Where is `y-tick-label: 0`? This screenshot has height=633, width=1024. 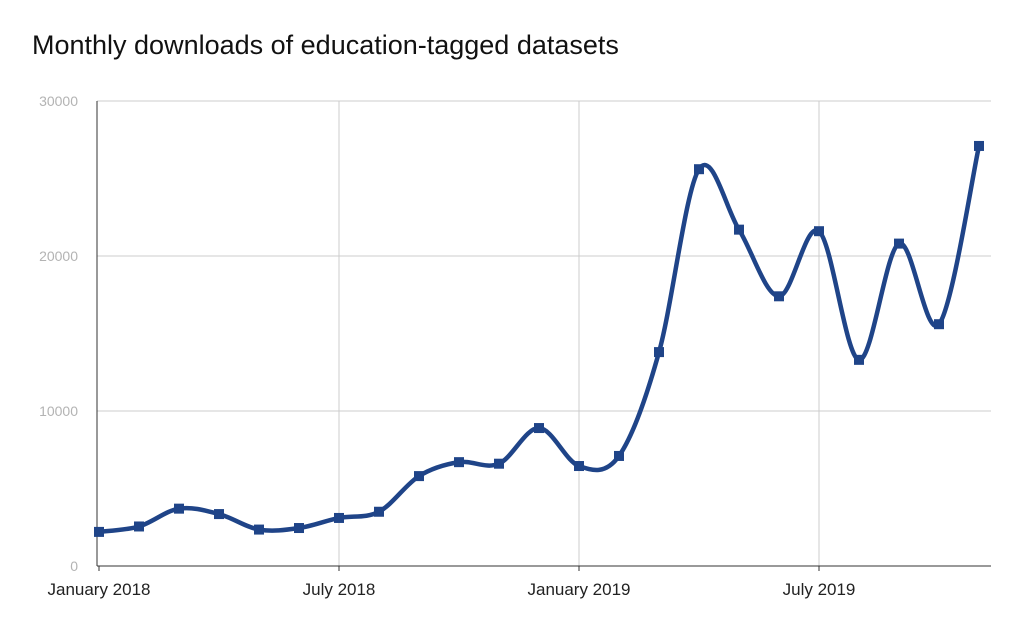
y-tick-label: 0 is located at coordinates (74, 566).